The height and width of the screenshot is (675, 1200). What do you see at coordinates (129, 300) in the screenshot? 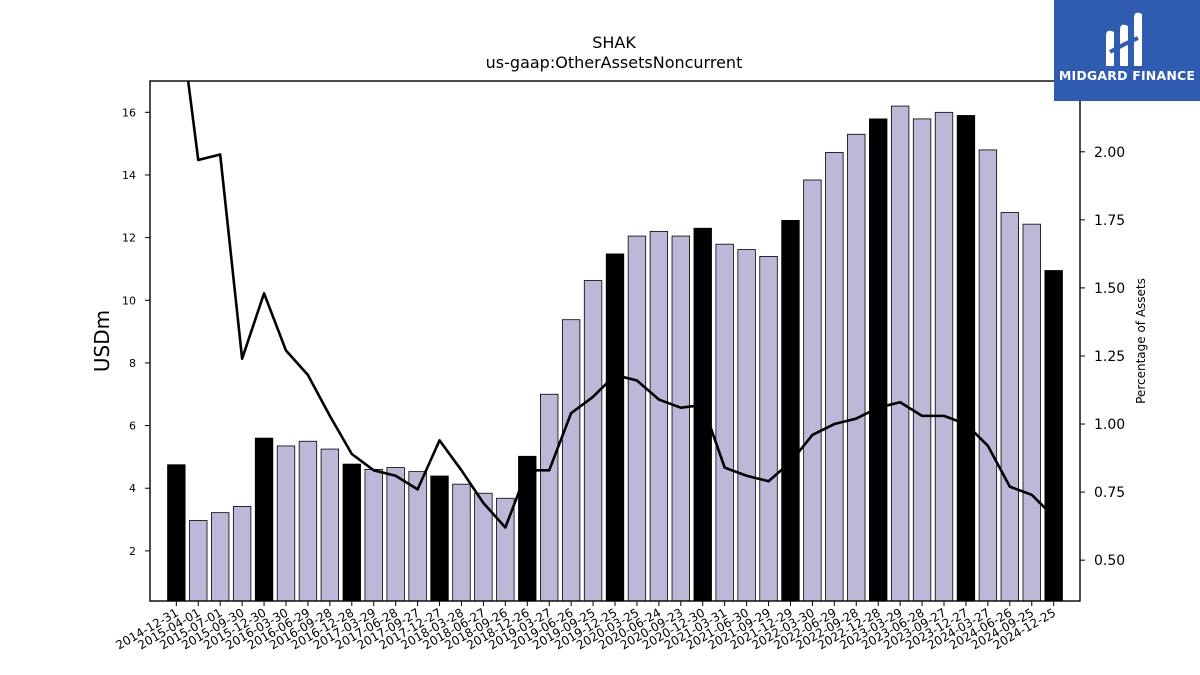
I see `y-tick-label: 10` at bounding box center [129, 300].